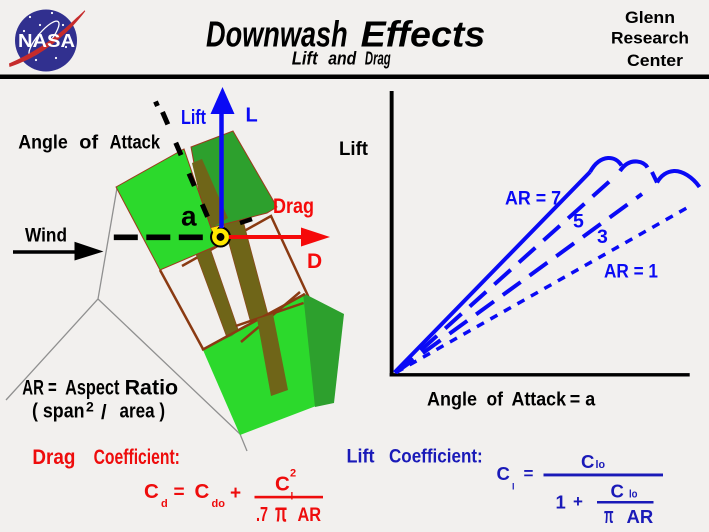 The width and height of the screenshot is (709, 532). What do you see at coordinates (189, 216) in the screenshot?
I see `svg-text: a` at bounding box center [189, 216].